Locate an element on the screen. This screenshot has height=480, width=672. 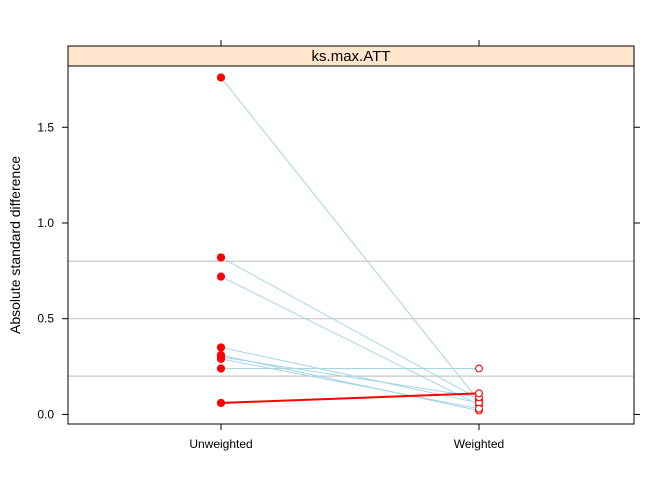
x-tick-label: Unweighted is located at coordinates (220, 444).